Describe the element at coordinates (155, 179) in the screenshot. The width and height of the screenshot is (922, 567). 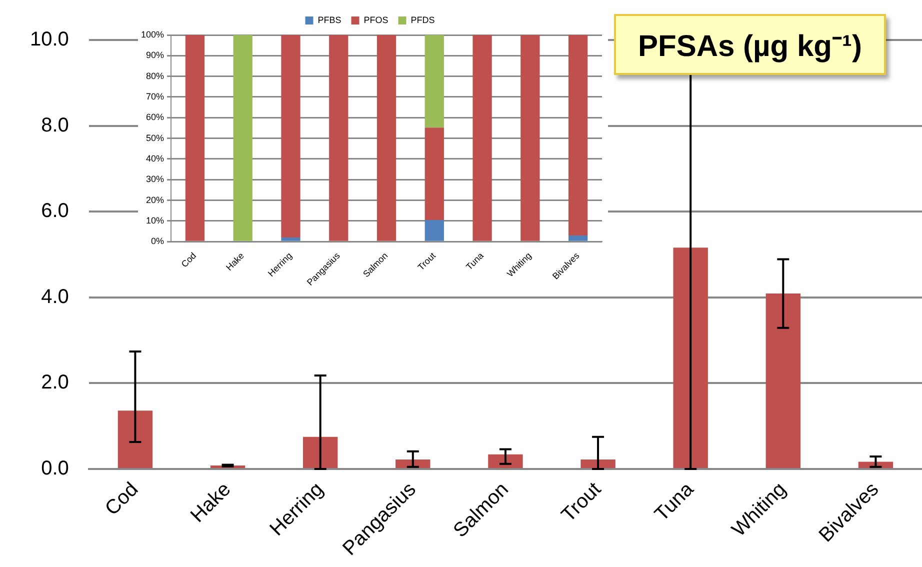
I see `y-tick-label: 30%` at that location.